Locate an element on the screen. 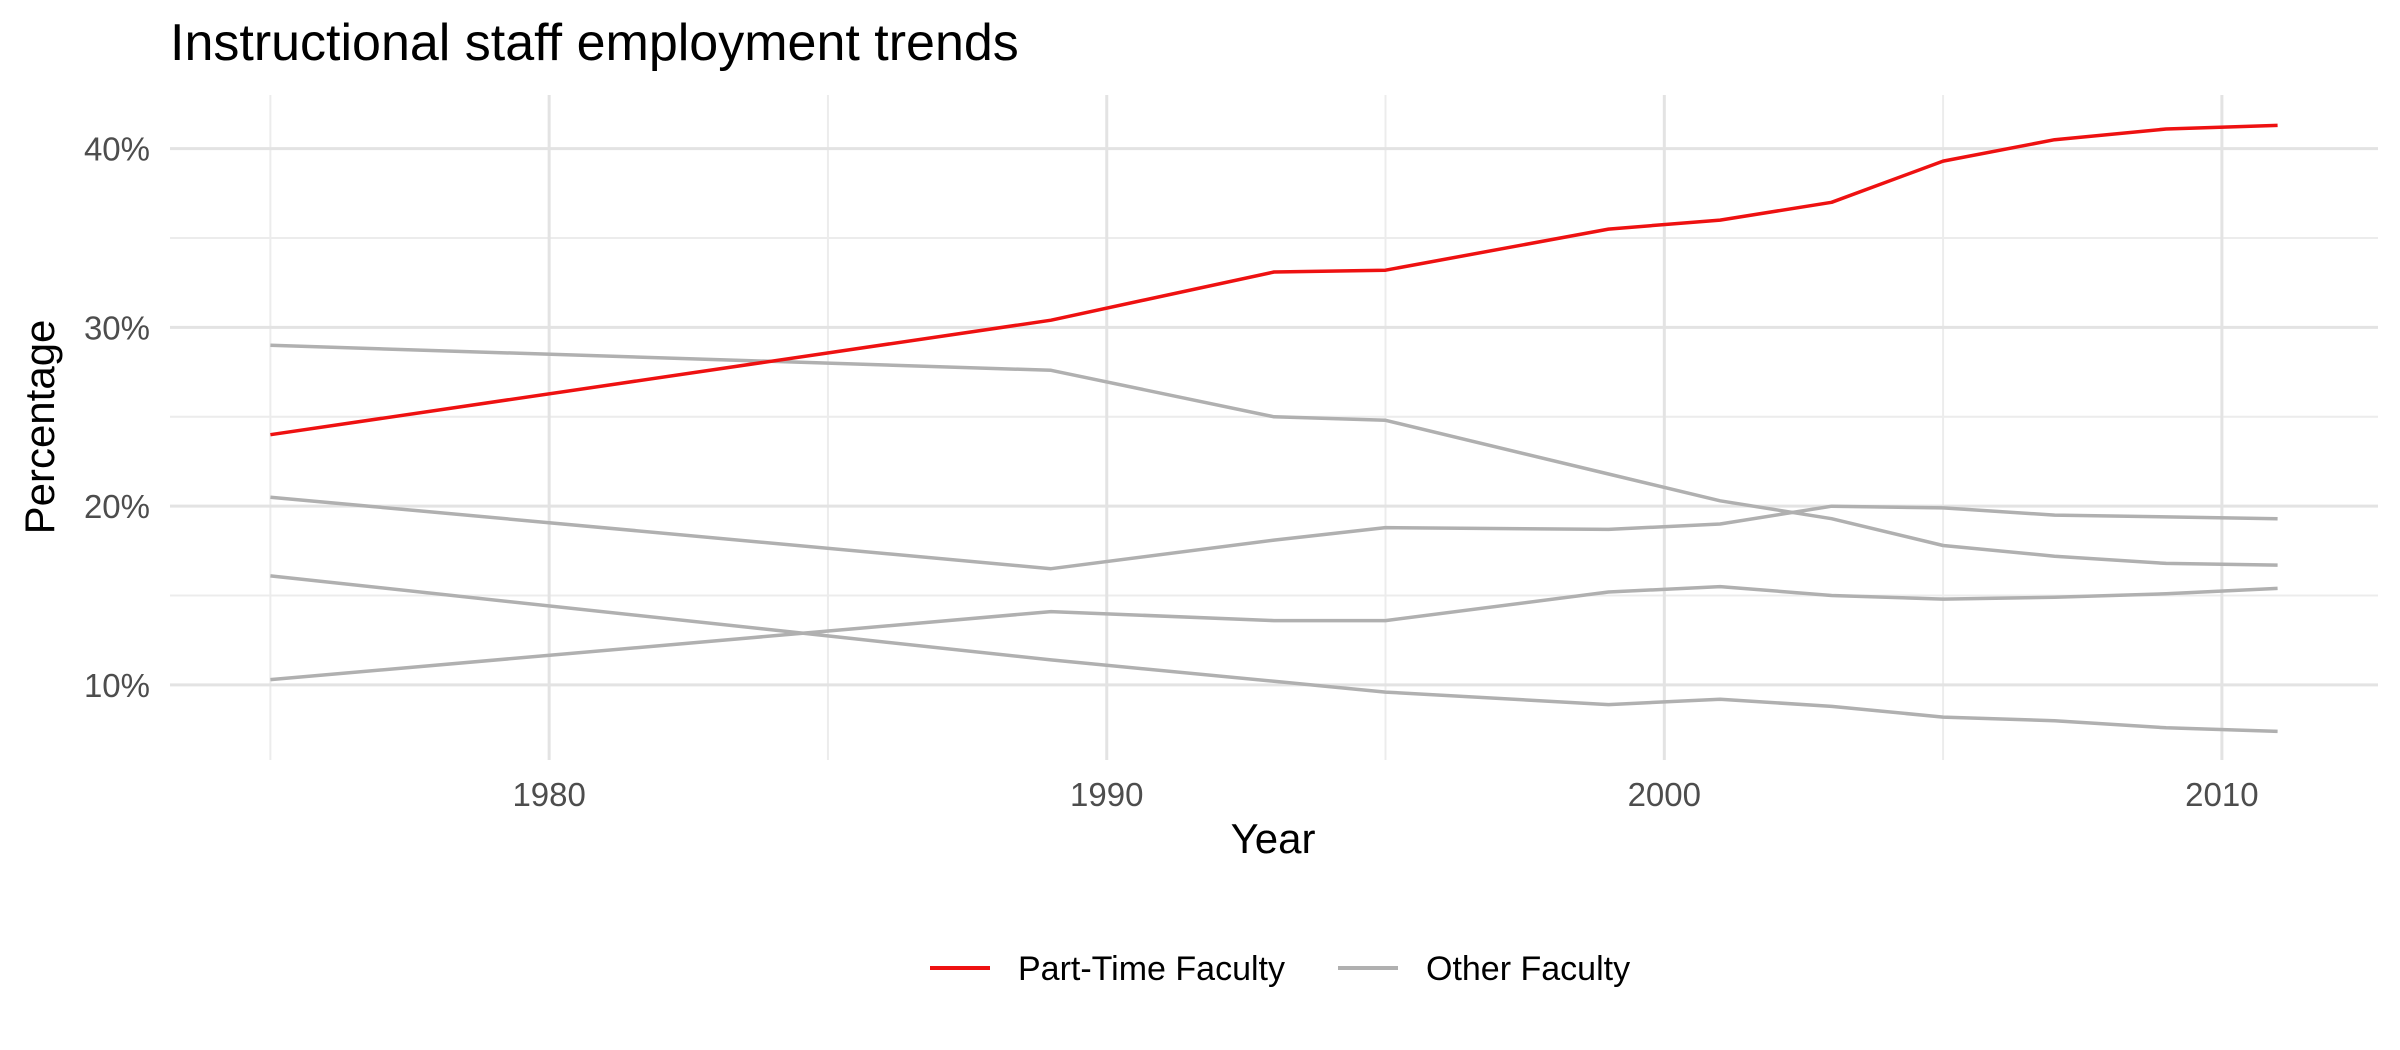  x-tick-label: 2000 is located at coordinates (1664, 794).